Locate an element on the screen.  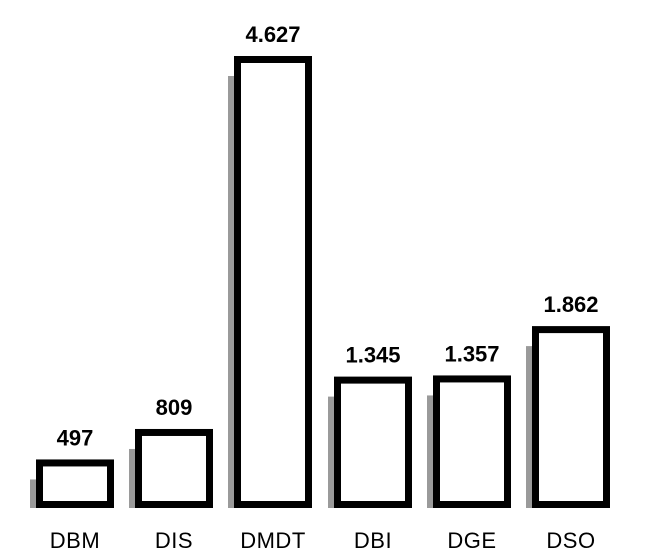
bar-dbi is located at coordinates (373, 442).